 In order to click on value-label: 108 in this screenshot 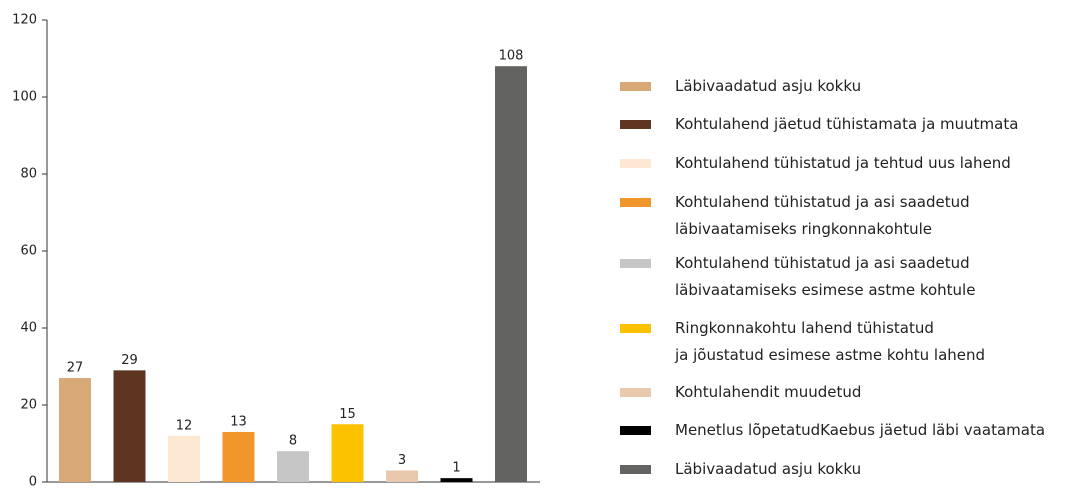, I will do `click(511, 56)`.